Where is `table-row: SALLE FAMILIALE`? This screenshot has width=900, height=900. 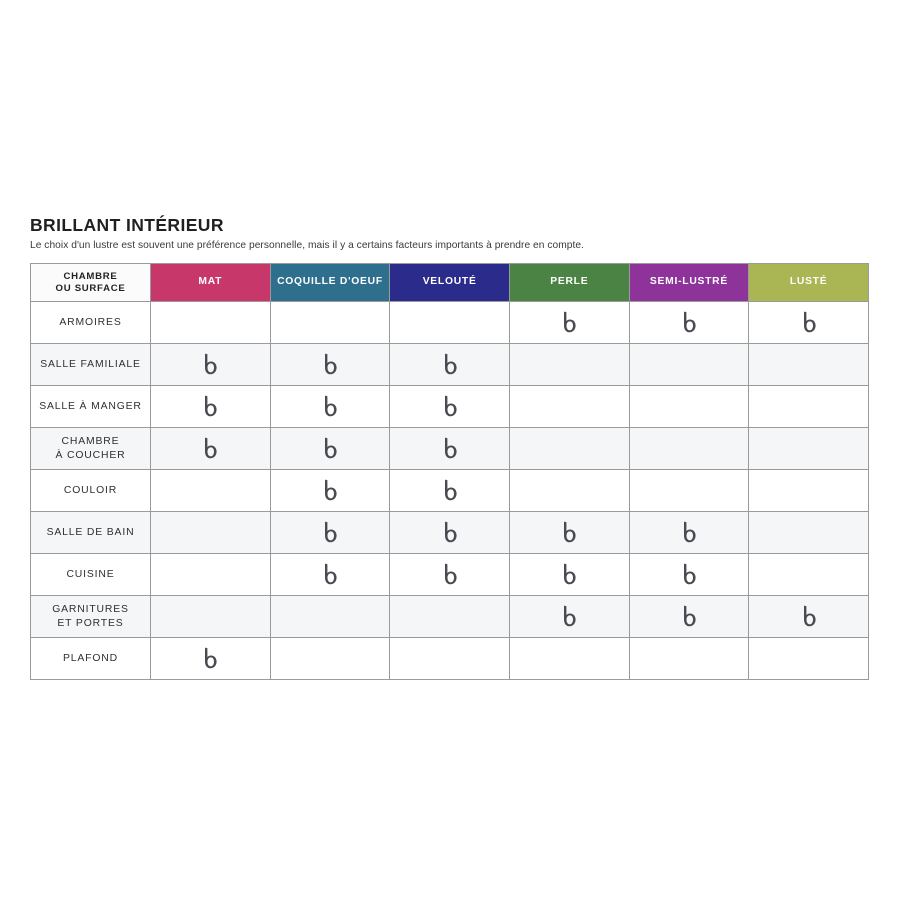 table-row: SALLE FAMILIALE is located at coordinates (449, 364).